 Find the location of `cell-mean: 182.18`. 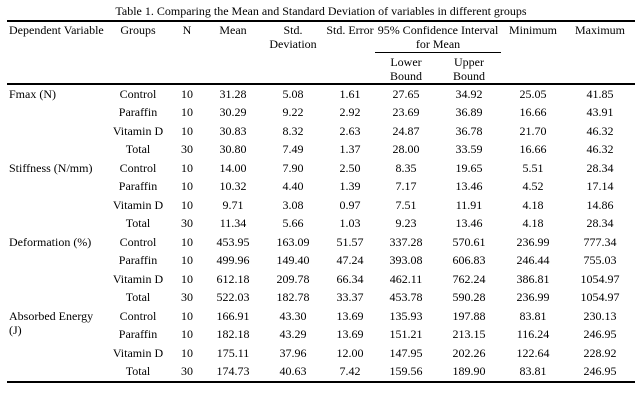

cell-mean: 182.18 is located at coordinates (233, 334).